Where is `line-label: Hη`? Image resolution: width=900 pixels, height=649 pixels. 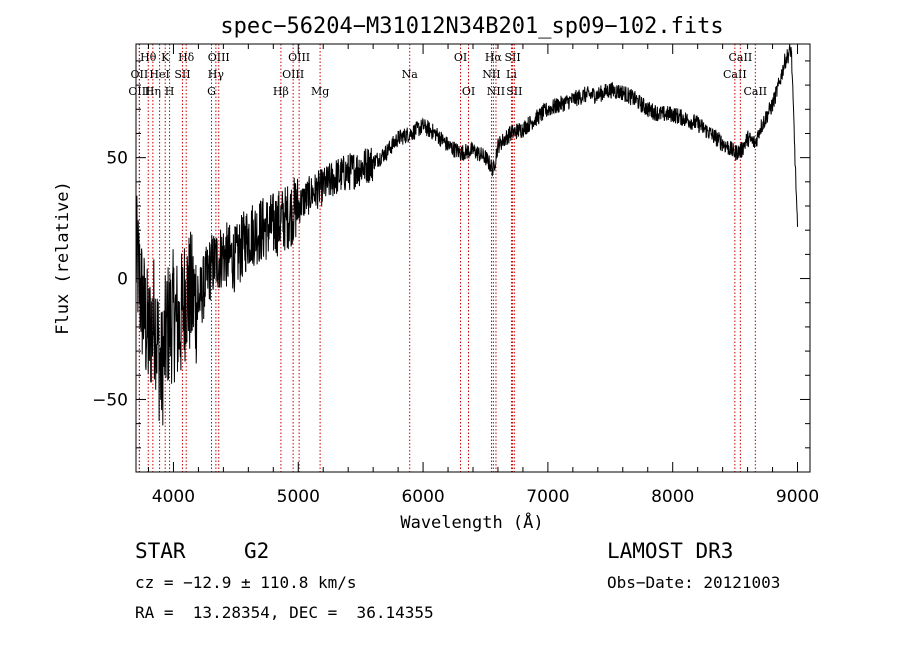
line-label: Hη is located at coordinates (153, 91).